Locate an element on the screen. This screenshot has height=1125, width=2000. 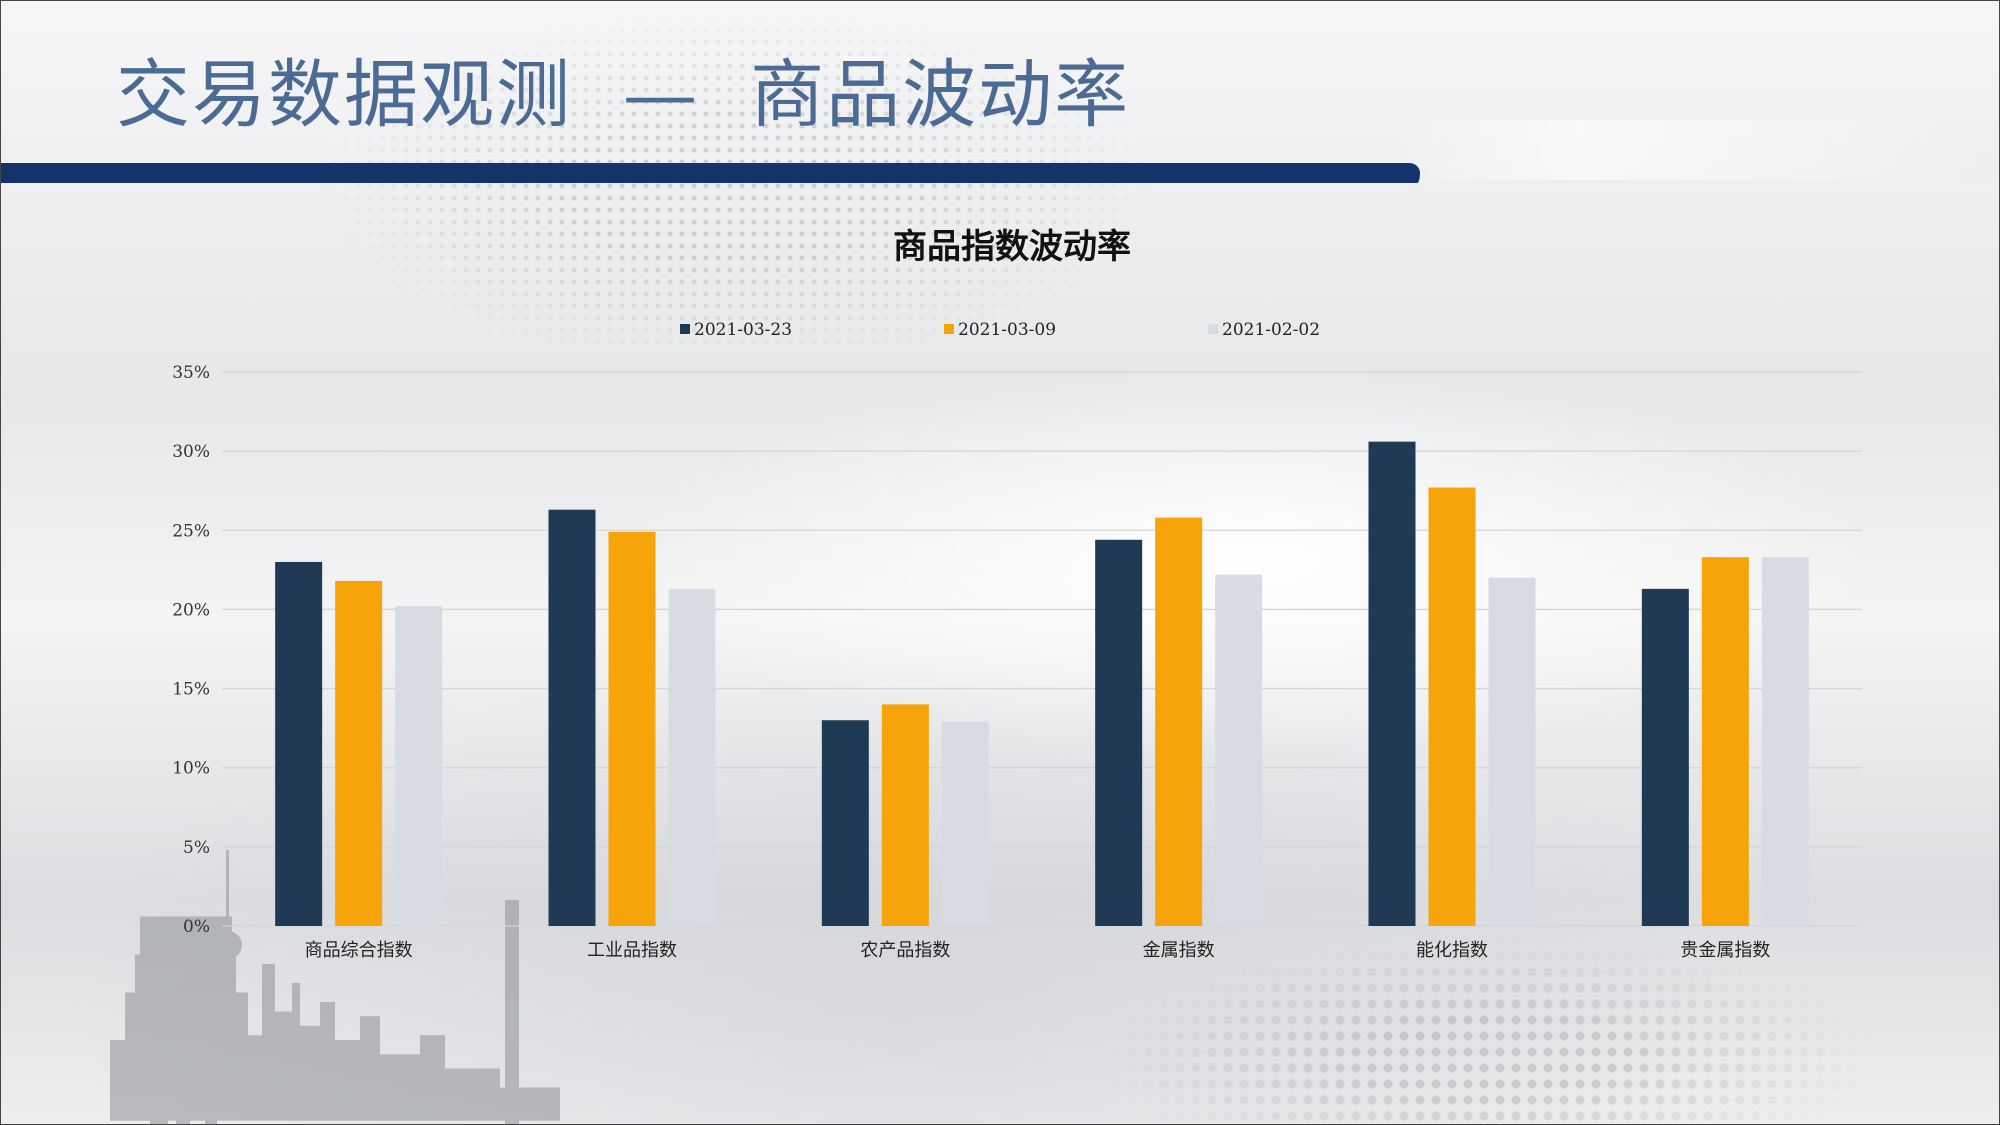
x-category-label: 贵金属指数 is located at coordinates (1725, 950).